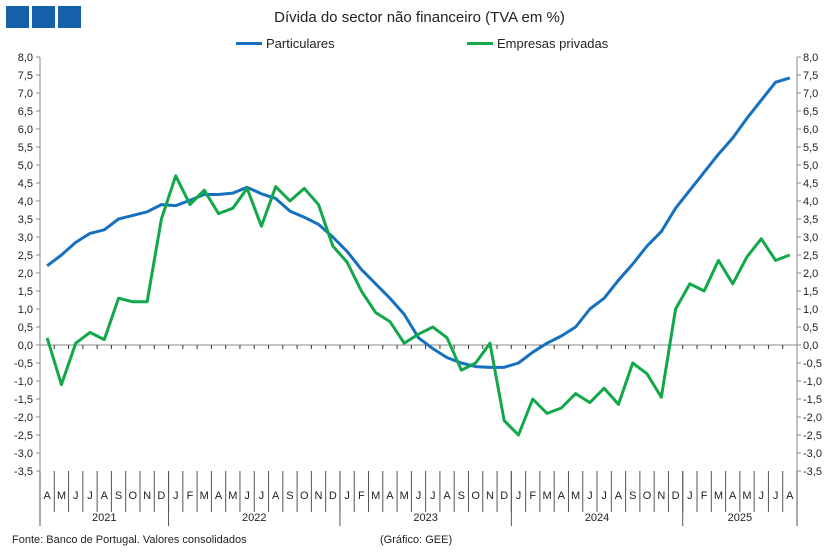  Describe the element at coordinates (425, 518) in the screenshot. I see `year-label: 2023` at that location.